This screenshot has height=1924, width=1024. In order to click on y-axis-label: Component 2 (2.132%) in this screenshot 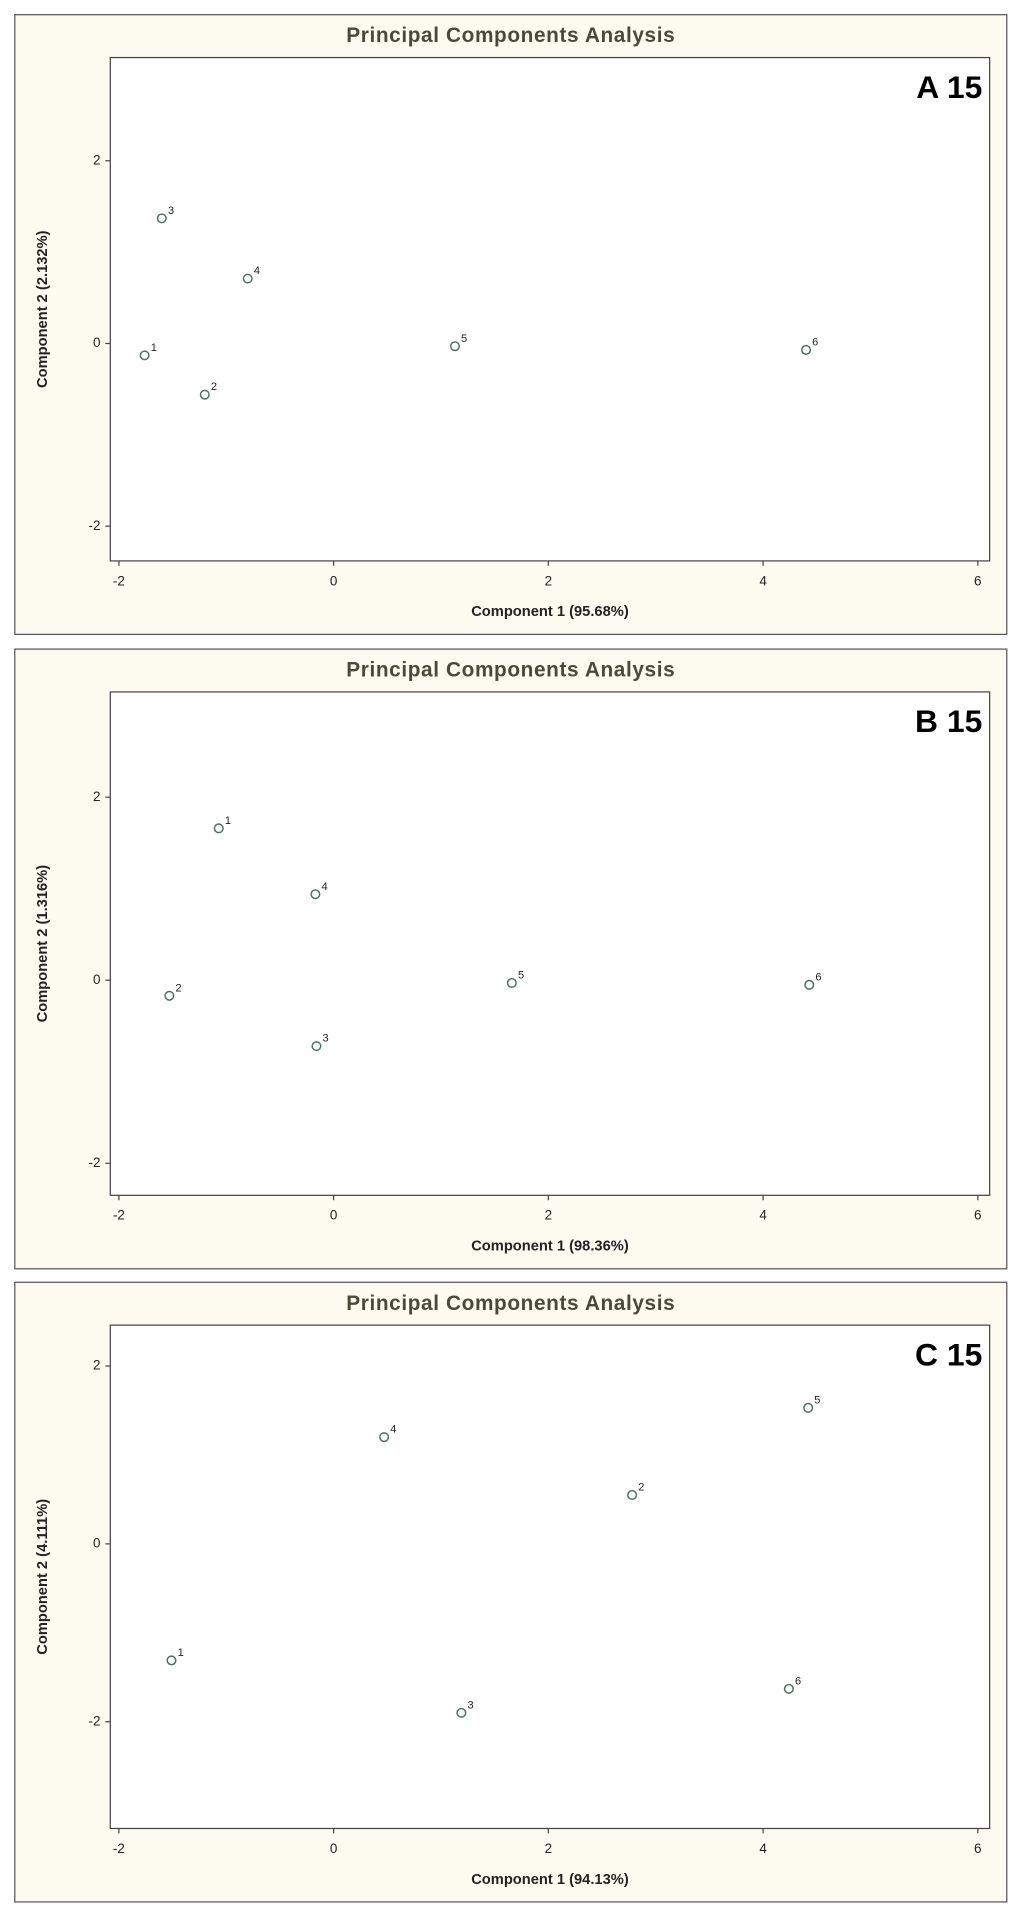, I will do `click(43, 309)`.